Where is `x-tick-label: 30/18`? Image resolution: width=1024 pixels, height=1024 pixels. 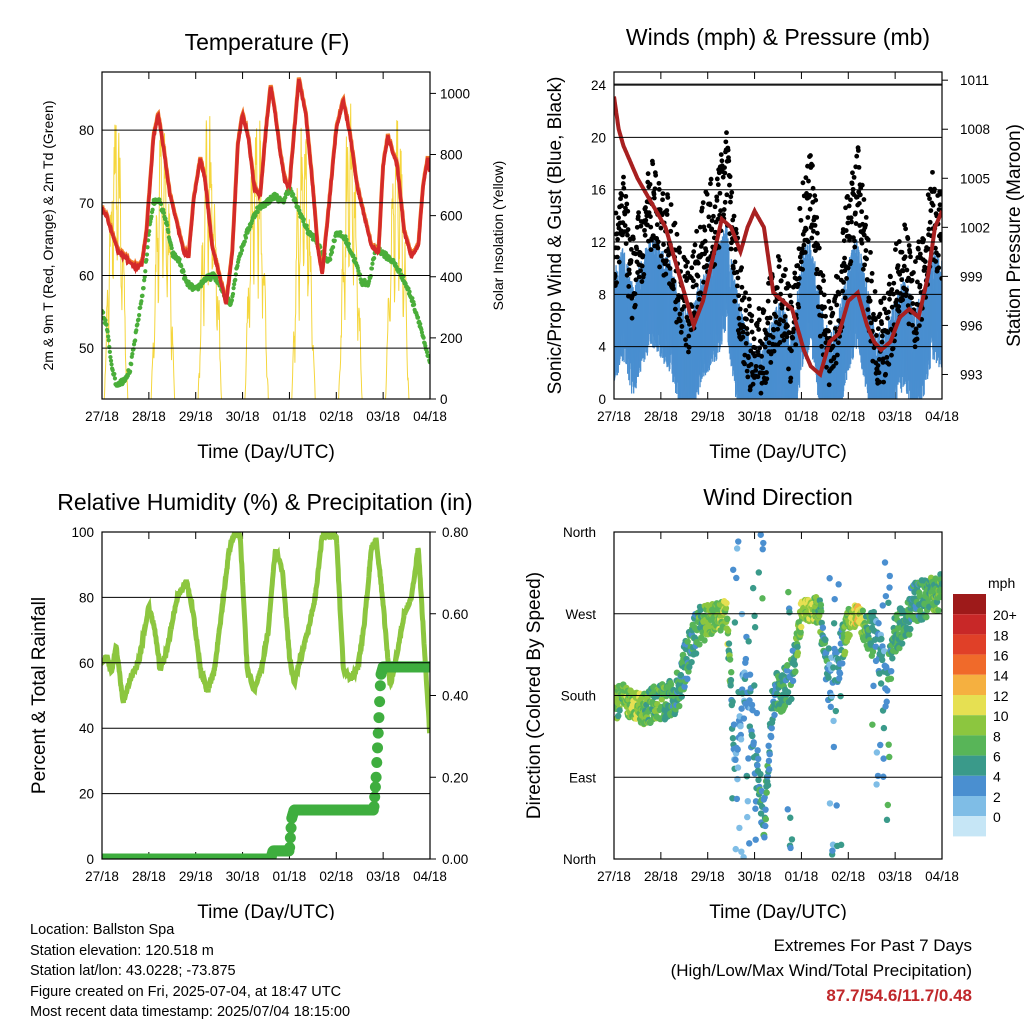
x-tick-label: 30/18 is located at coordinates (243, 416).